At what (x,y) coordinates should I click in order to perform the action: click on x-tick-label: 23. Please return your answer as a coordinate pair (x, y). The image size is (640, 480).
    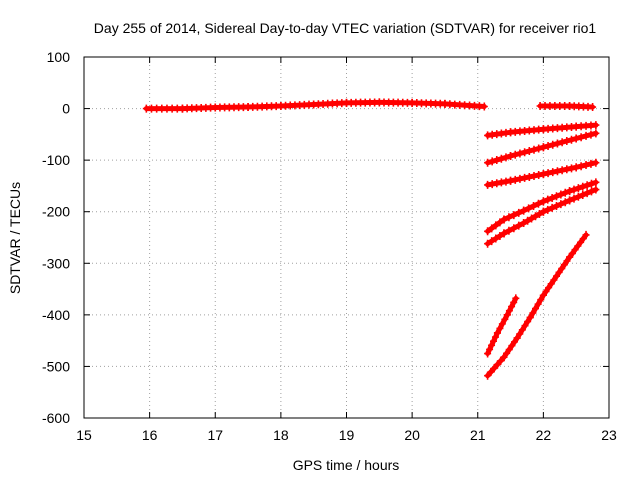
    Looking at the image, I should click on (609, 435).